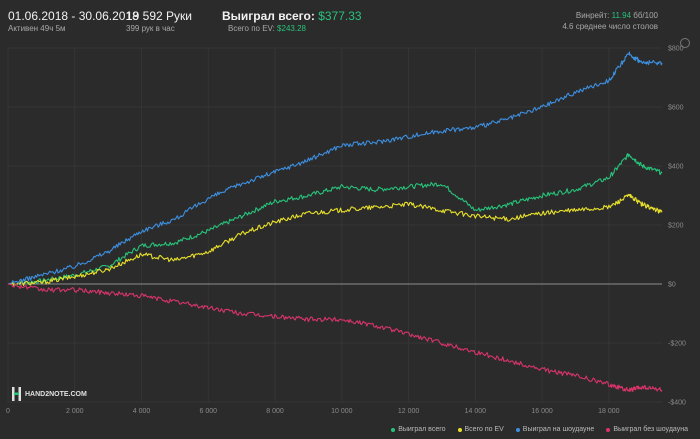  What do you see at coordinates (677, 403) in the screenshot?
I see `y-tick-label: -$400` at bounding box center [677, 403].